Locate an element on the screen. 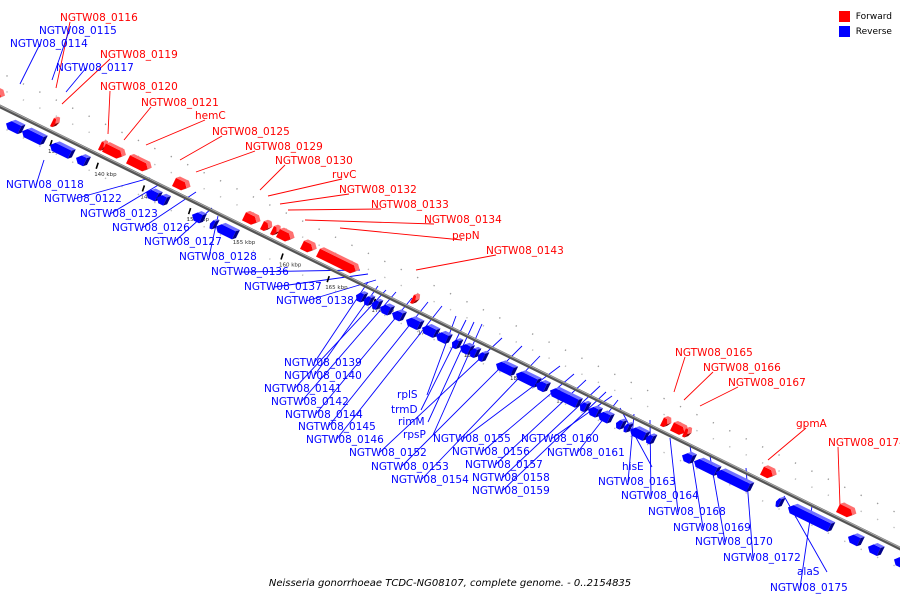  reverse-gene-label: NGTW08_0115 is located at coordinates (78, 31).